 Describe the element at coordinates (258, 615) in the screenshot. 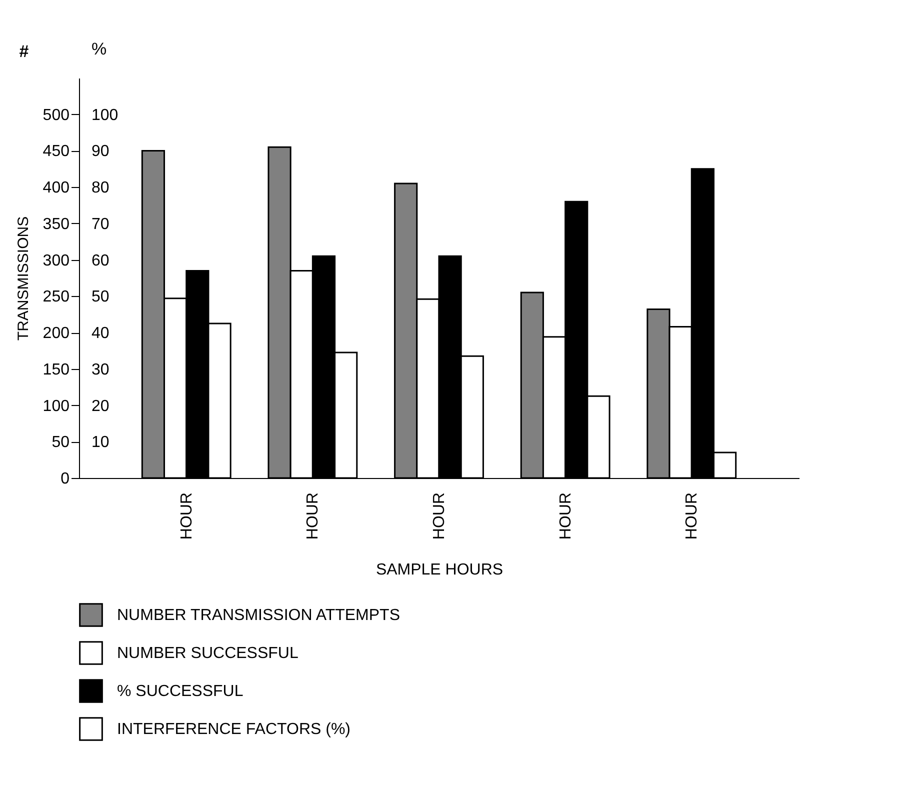

I see `legend-label: NUMBER TRANSMISSION ATTEMPTS` at that location.